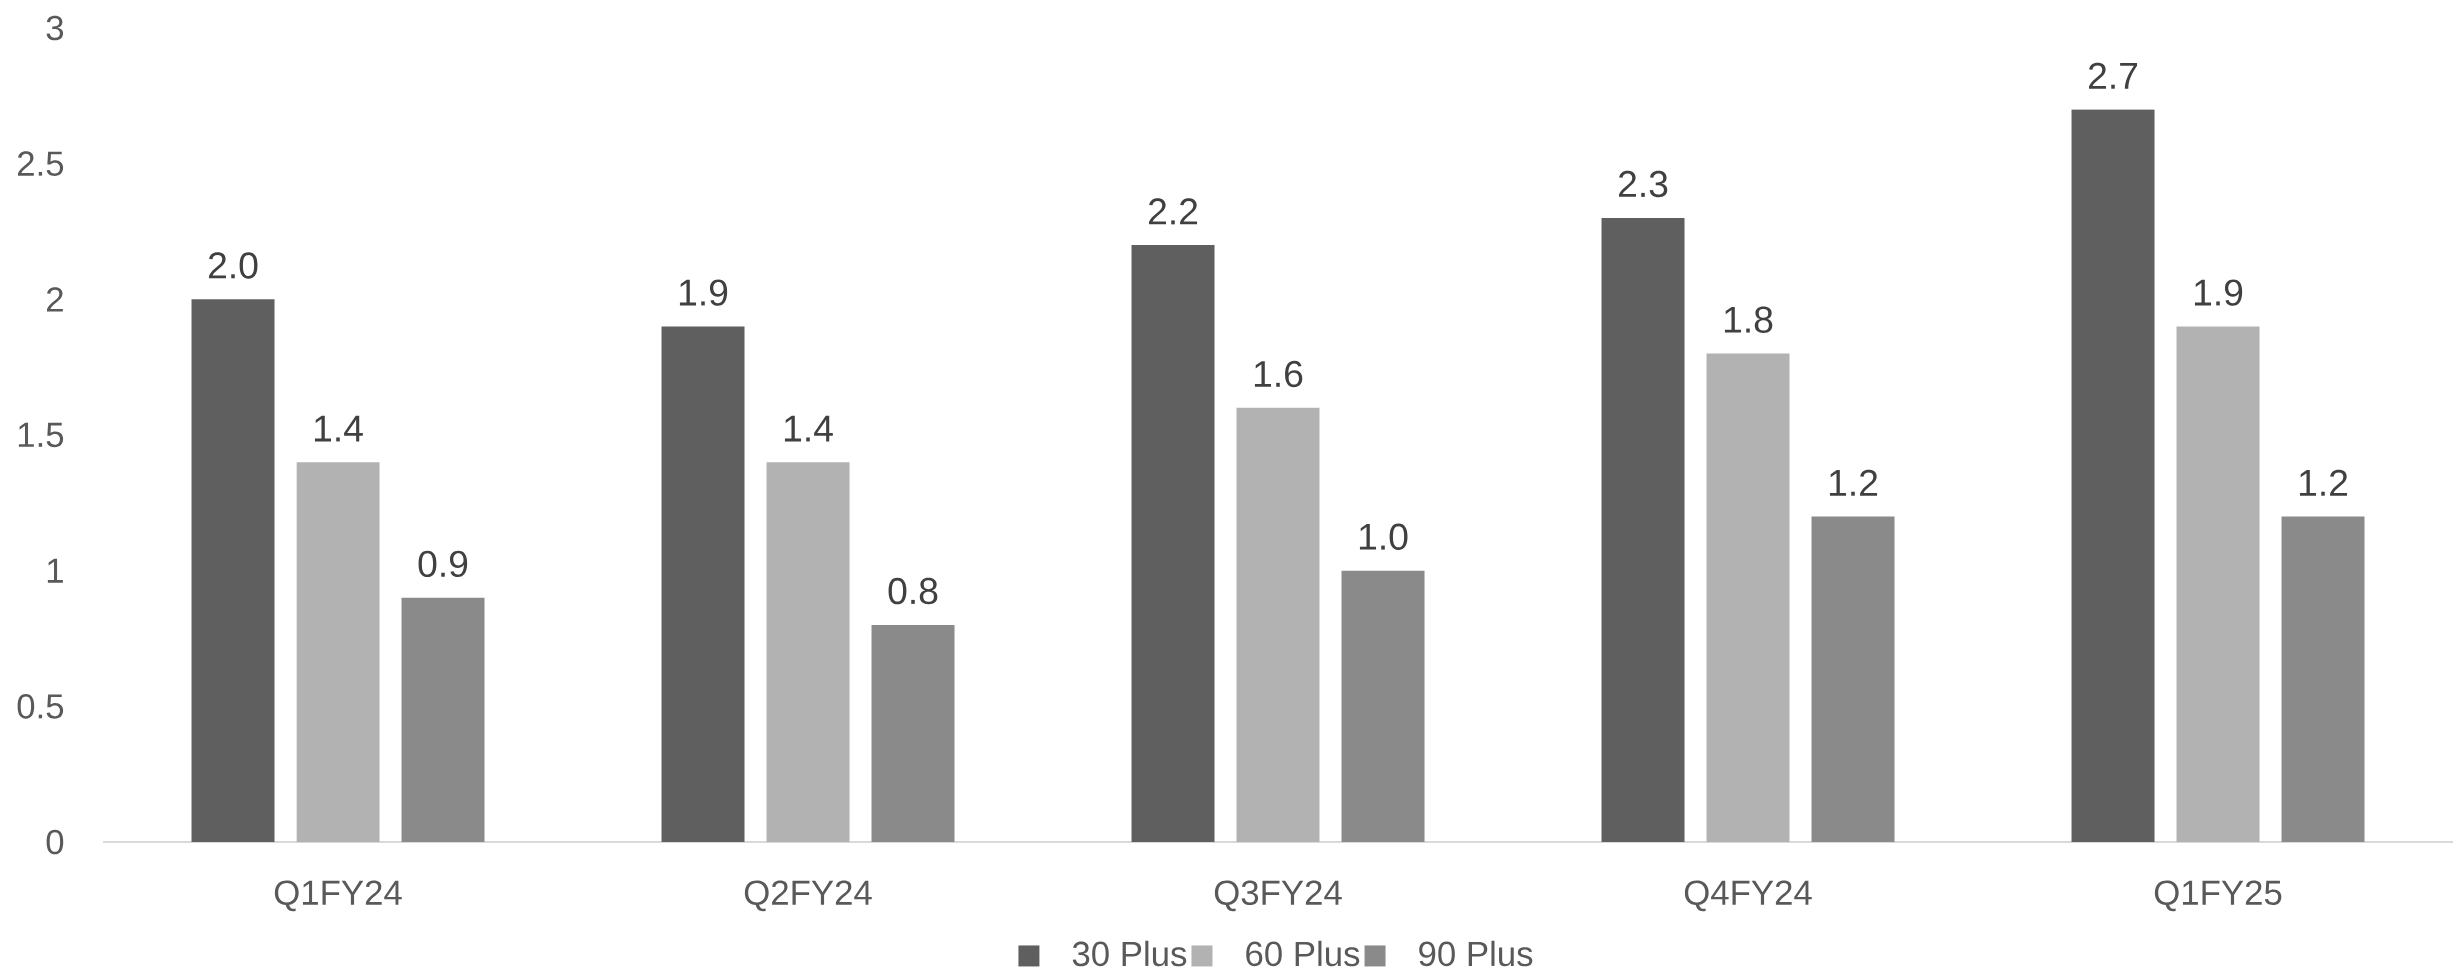 This screenshot has width=2453, height=973. What do you see at coordinates (2113, 75) in the screenshot?
I see `data-label: 2.7` at bounding box center [2113, 75].